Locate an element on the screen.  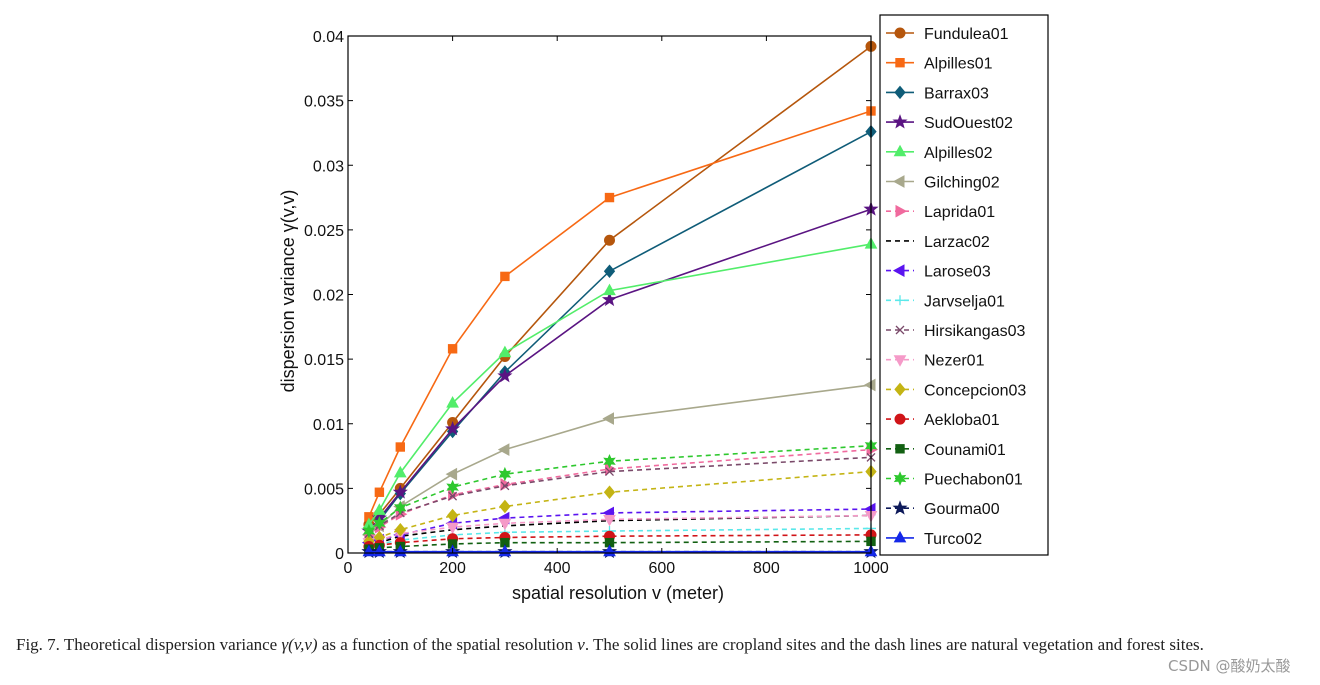
x-tick-label: 600 is located at coordinates (661, 568).